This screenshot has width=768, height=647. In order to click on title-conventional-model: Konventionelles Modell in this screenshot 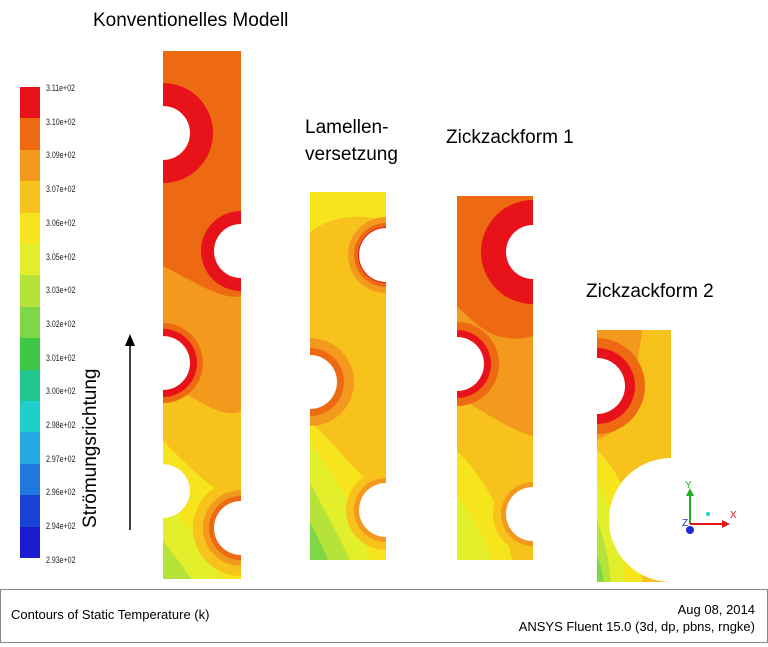, I will do `click(191, 20)`.